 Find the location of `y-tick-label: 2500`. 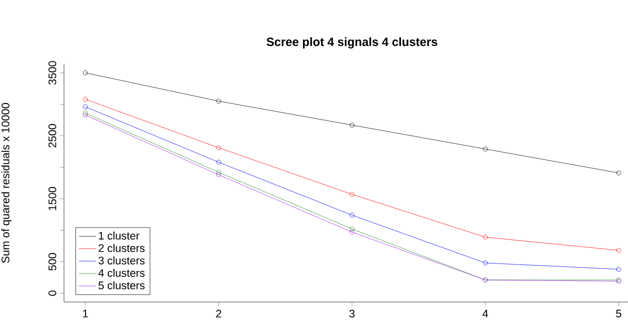

y-tick-label: 2500 is located at coordinates (52, 136).